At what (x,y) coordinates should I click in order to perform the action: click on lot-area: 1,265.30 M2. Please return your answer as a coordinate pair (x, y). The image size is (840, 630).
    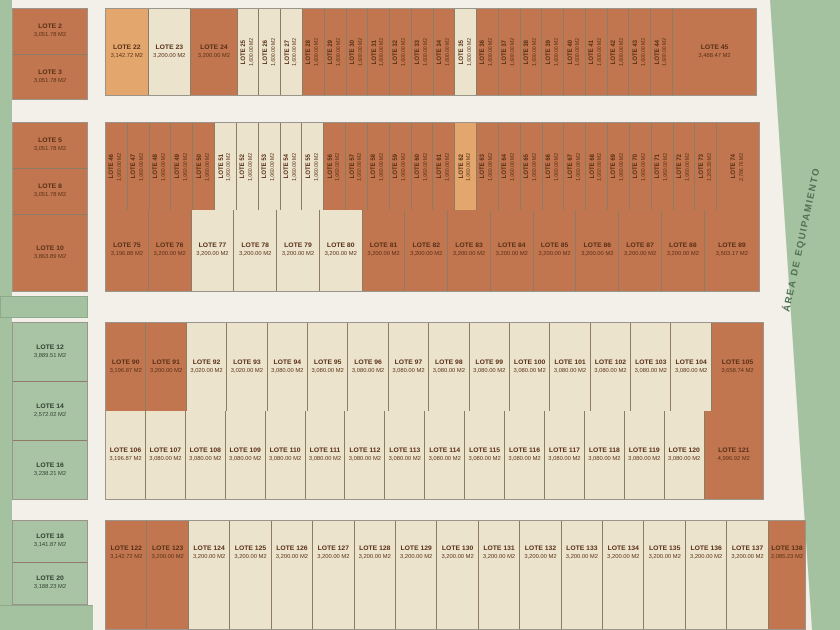
    Looking at the image, I should click on (709, 166).